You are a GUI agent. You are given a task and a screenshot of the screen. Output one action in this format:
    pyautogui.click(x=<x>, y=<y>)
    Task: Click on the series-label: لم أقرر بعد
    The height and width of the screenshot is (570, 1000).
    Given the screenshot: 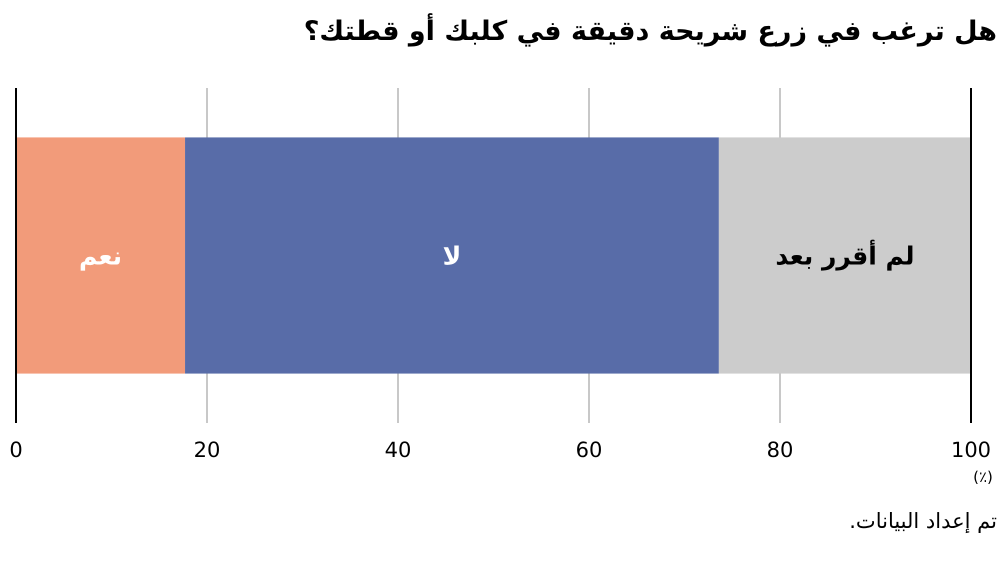 What is the action you would take?
    pyautogui.click(x=845, y=256)
    